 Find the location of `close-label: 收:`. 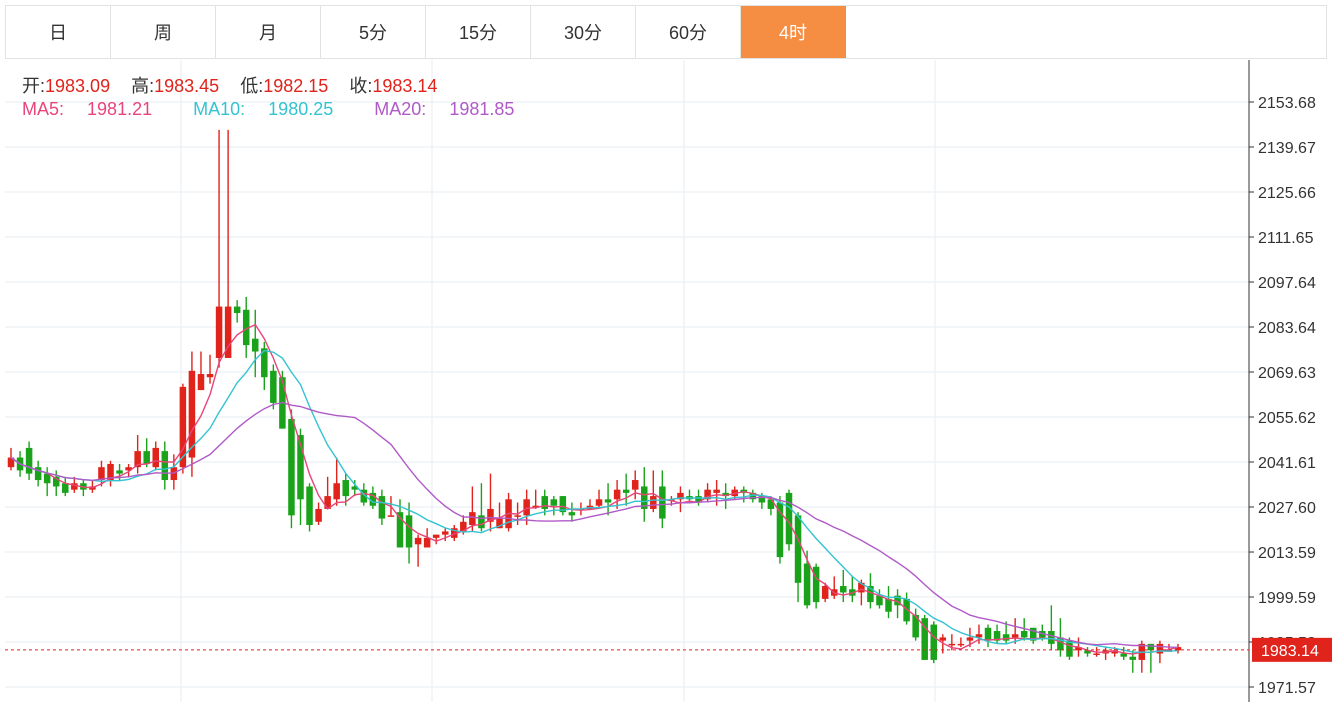

close-label: 收: is located at coordinates (361, 86).